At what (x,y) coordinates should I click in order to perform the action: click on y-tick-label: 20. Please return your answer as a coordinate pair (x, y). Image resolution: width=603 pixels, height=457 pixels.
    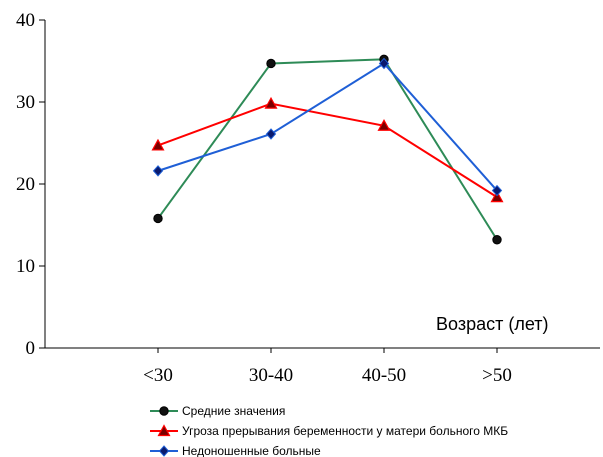
    Looking at the image, I should click on (25, 184).